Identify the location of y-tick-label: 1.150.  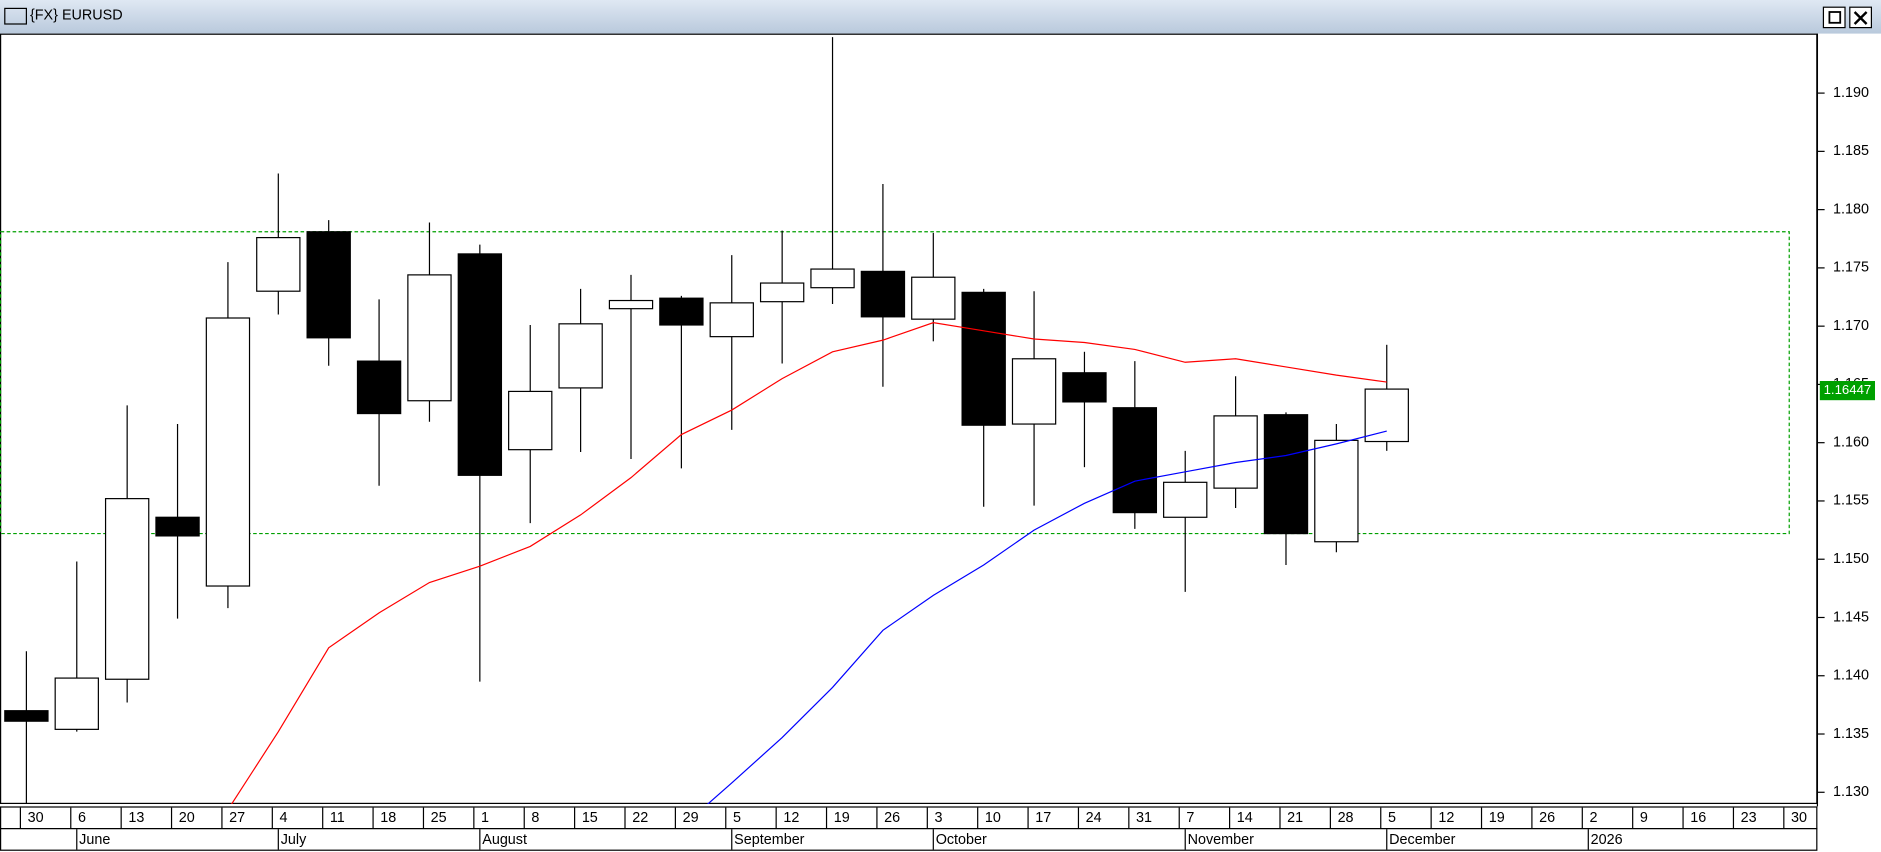
(1851, 559).